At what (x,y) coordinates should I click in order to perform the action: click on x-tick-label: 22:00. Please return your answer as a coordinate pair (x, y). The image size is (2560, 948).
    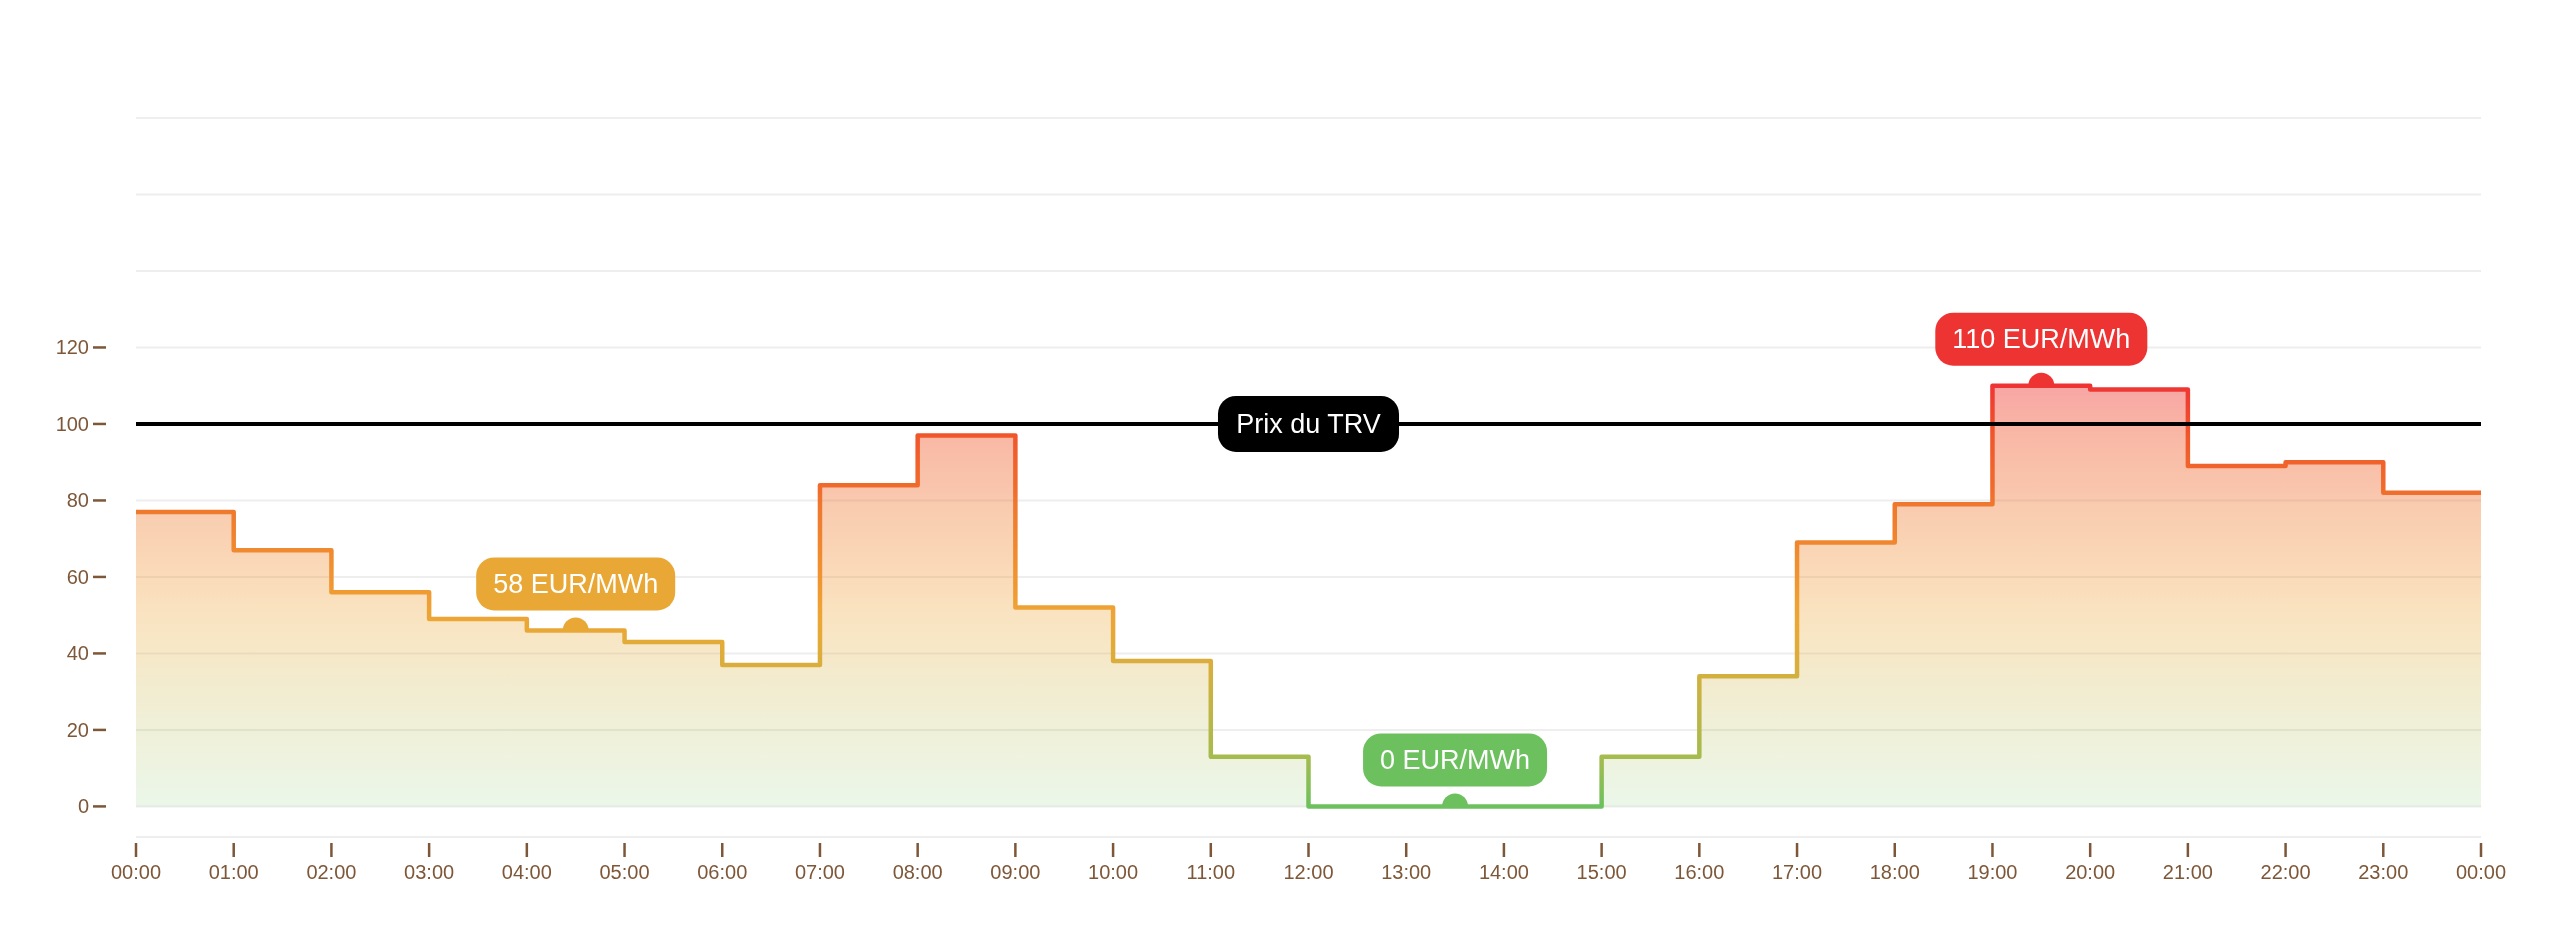
    Looking at the image, I should click on (2285, 872).